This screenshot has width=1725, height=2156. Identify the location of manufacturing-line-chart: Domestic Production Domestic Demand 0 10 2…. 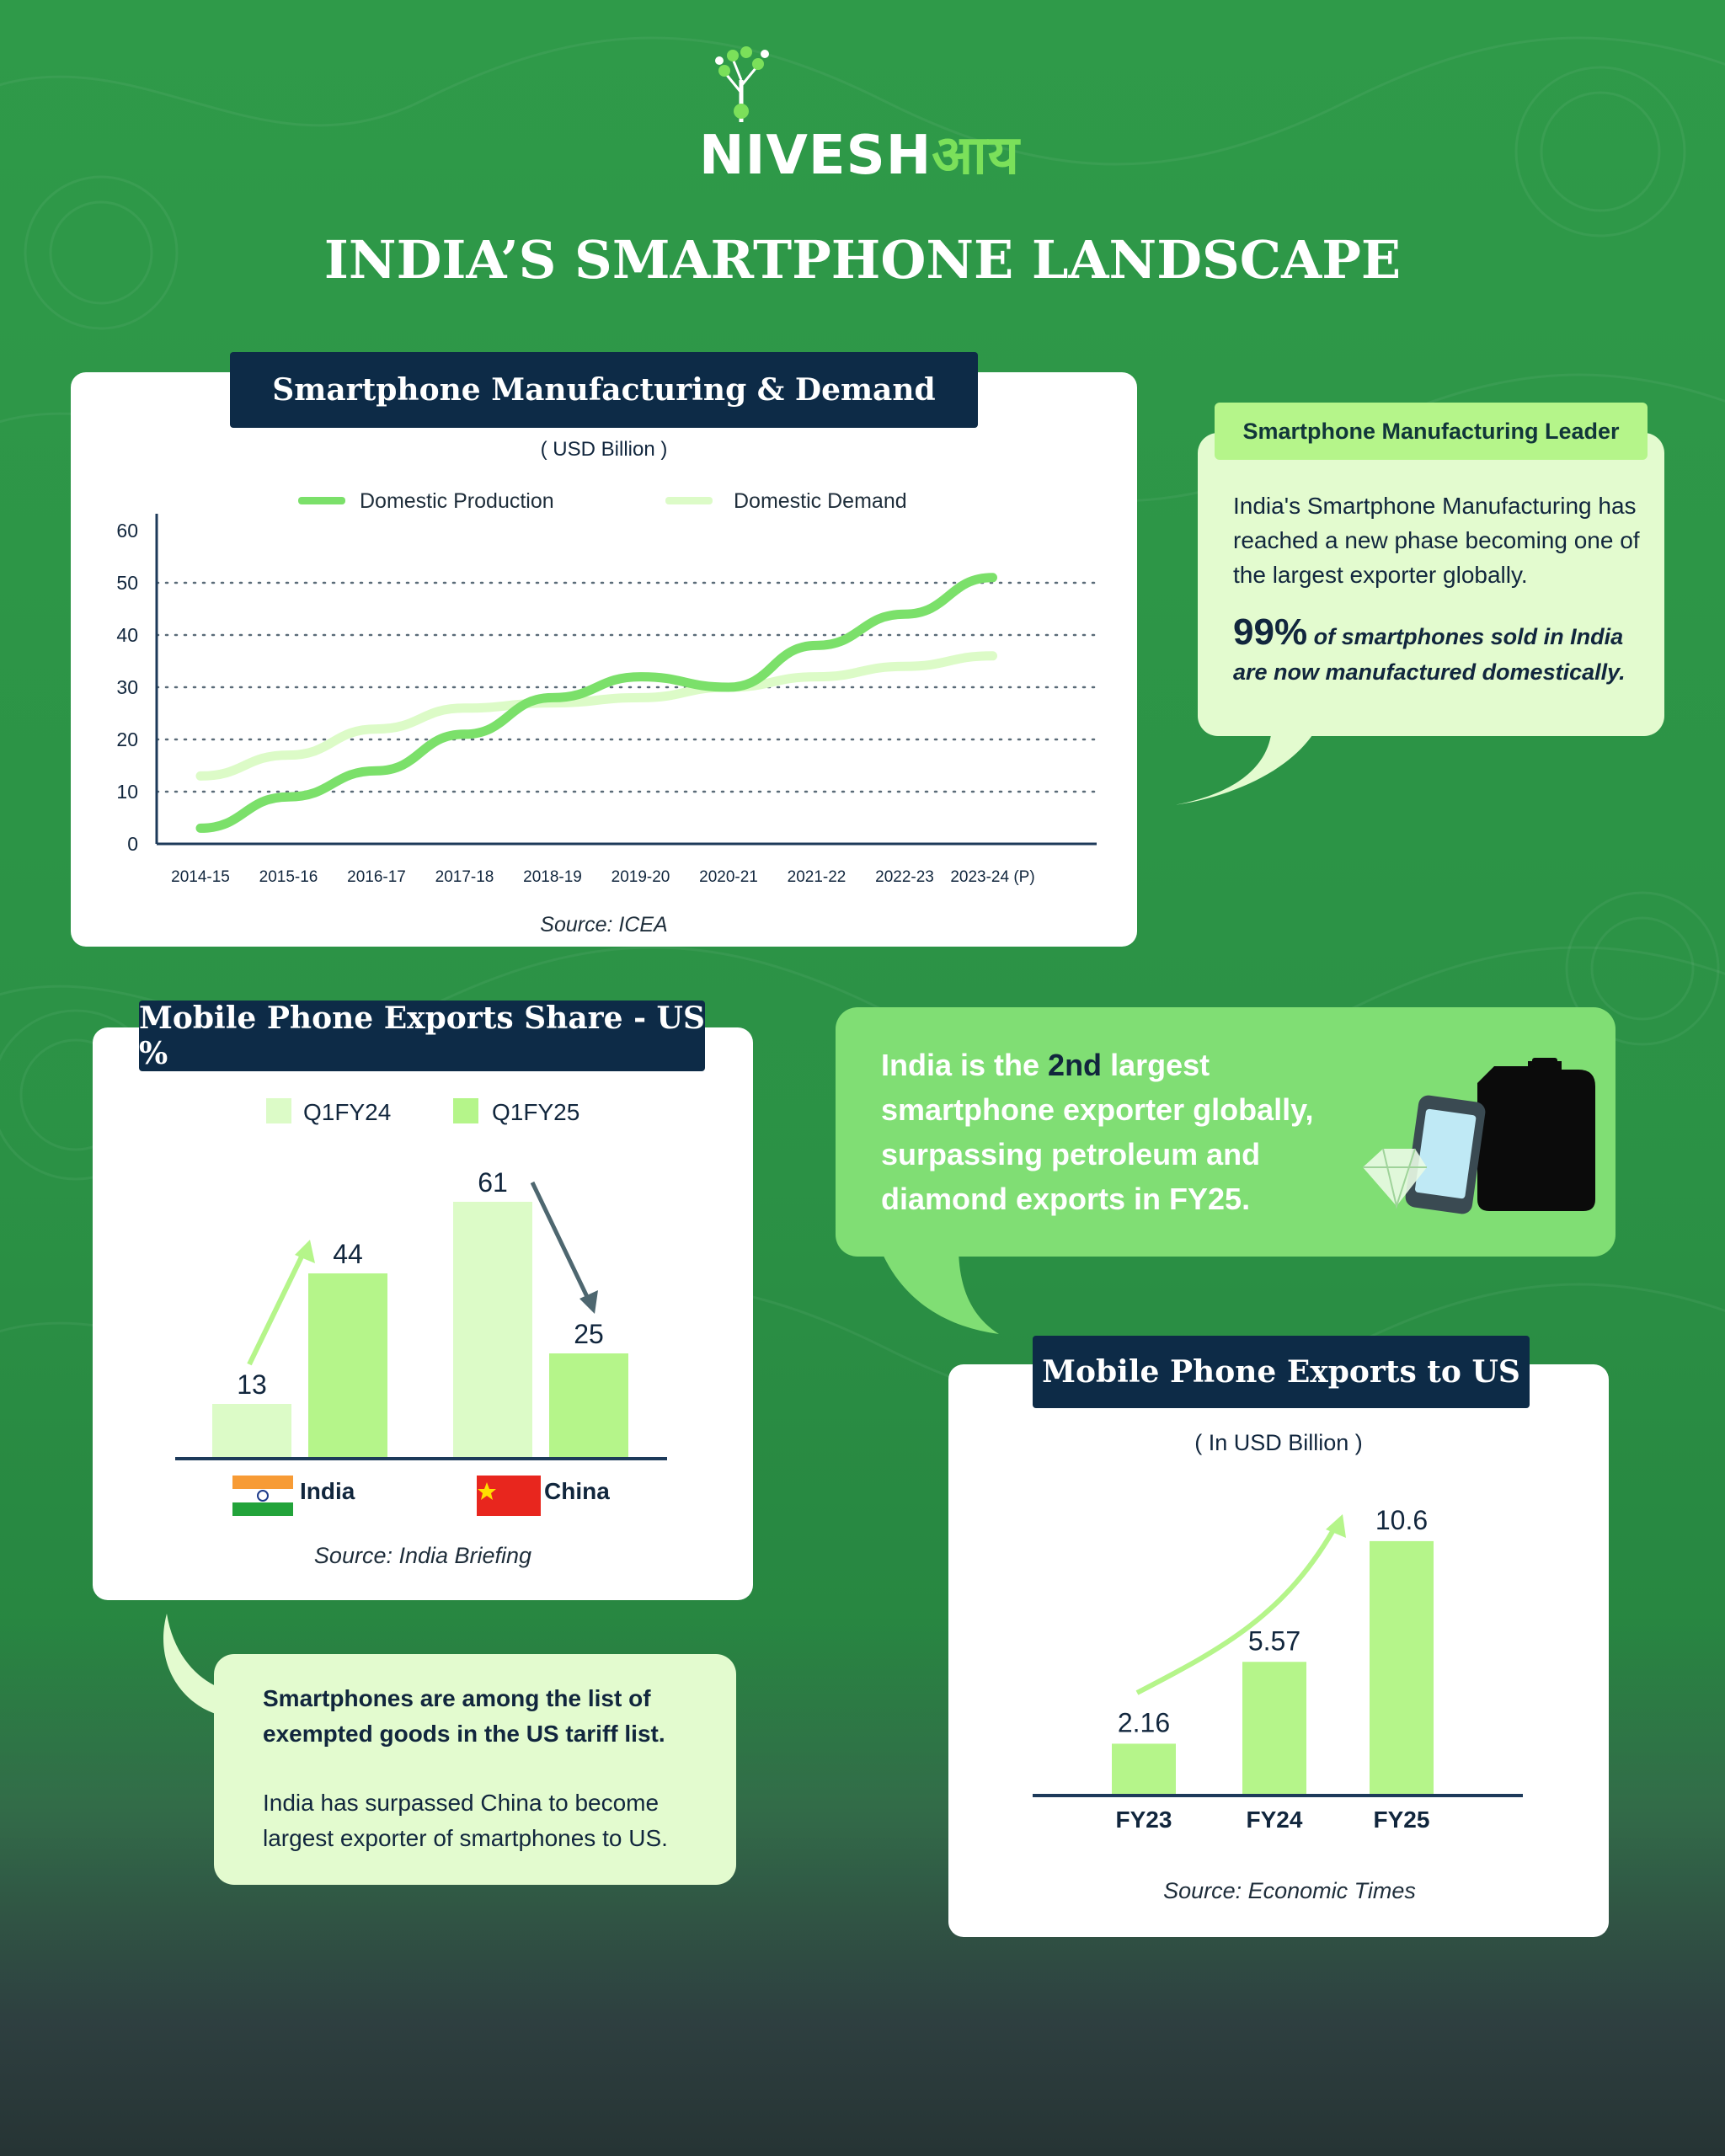
(607, 687).